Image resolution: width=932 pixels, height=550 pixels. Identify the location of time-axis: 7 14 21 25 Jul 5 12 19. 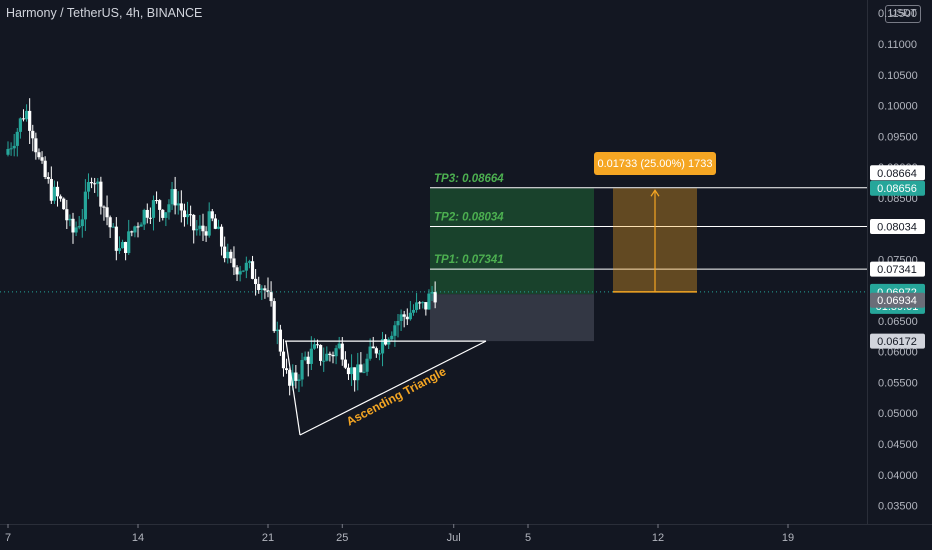
(399, 534).